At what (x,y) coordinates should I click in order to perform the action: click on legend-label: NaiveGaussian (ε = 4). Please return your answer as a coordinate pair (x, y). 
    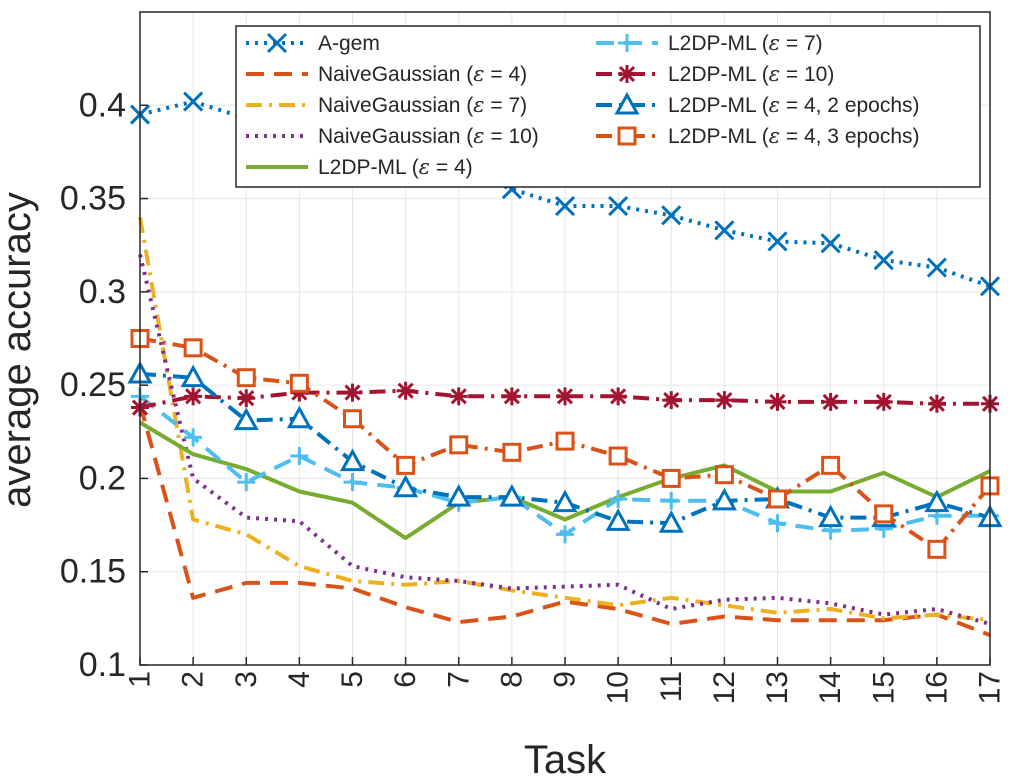
    Looking at the image, I should click on (422, 74).